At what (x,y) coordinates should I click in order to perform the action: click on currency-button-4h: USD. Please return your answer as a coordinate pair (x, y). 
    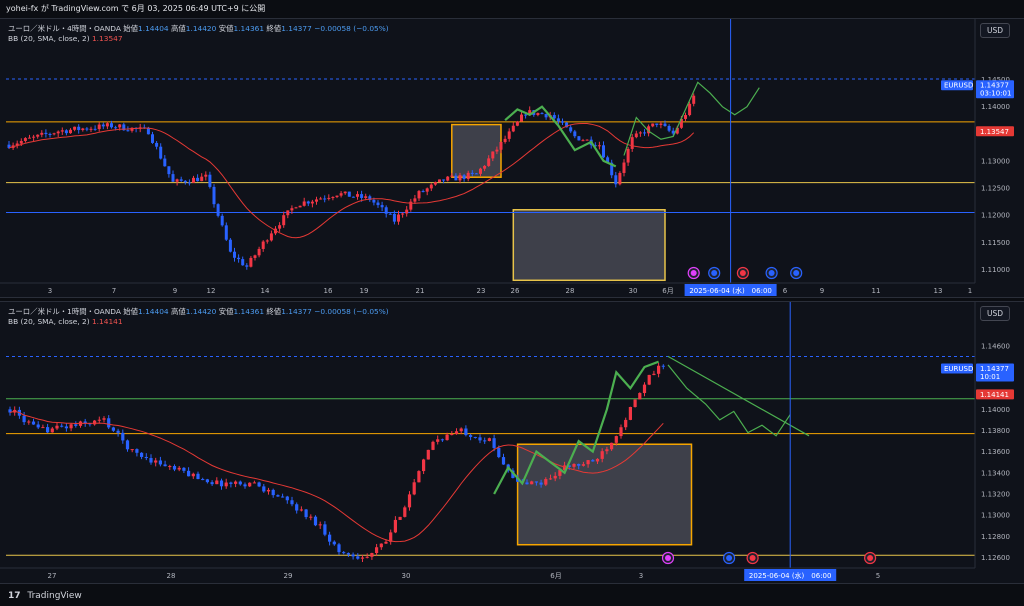
    Looking at the image, I should click on (994, 30).